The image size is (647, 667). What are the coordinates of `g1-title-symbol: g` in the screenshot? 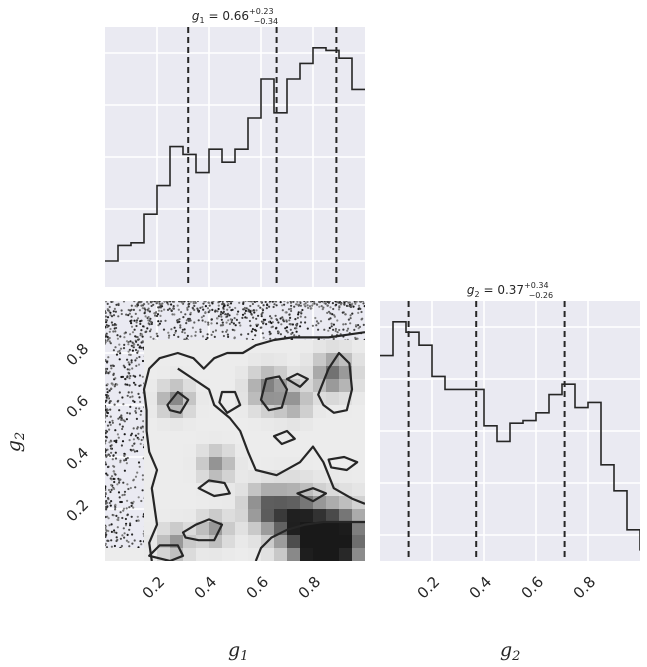 It's located at (196, 16).